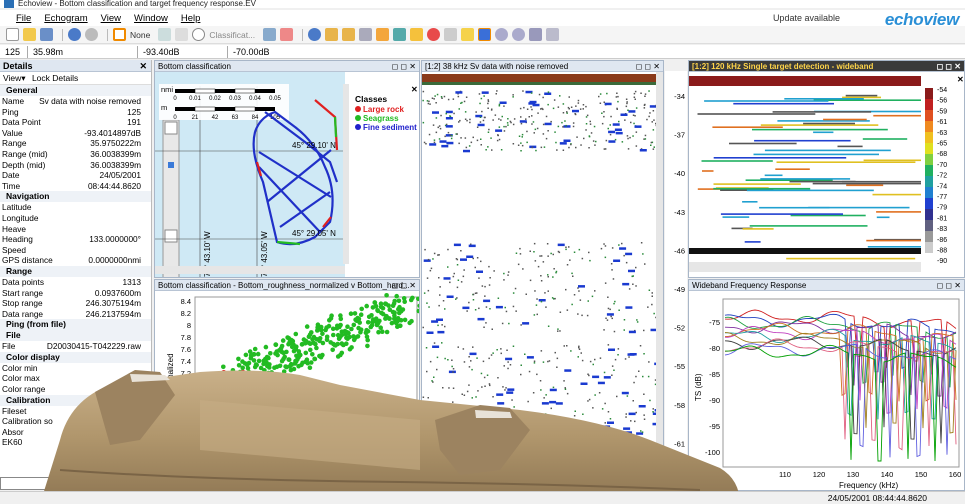 The width and height of the screenshot is (965, 504). What do you see at coordinates (113, 313) in the screenshot?
I see `details-row-value: 246.2137594m` at bounding box center [113, 313].